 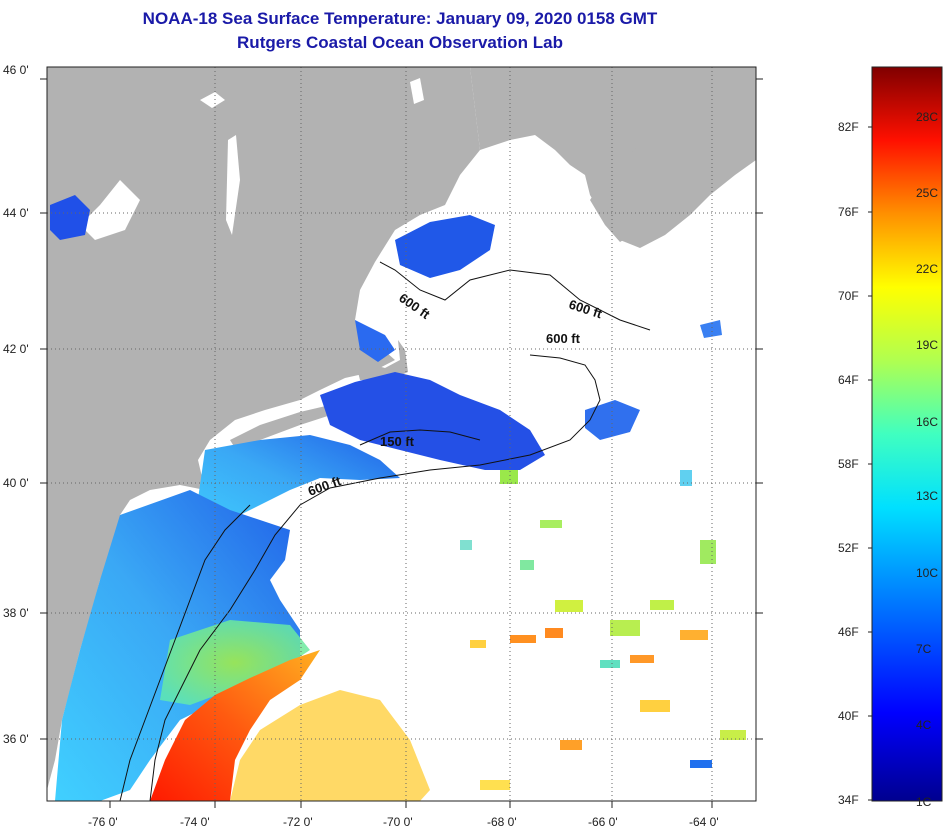 What do you see at coordinates (927, 269) in the screenshot?
I see `colorbar-c-label: 22C` at bounding box center [927, 269].